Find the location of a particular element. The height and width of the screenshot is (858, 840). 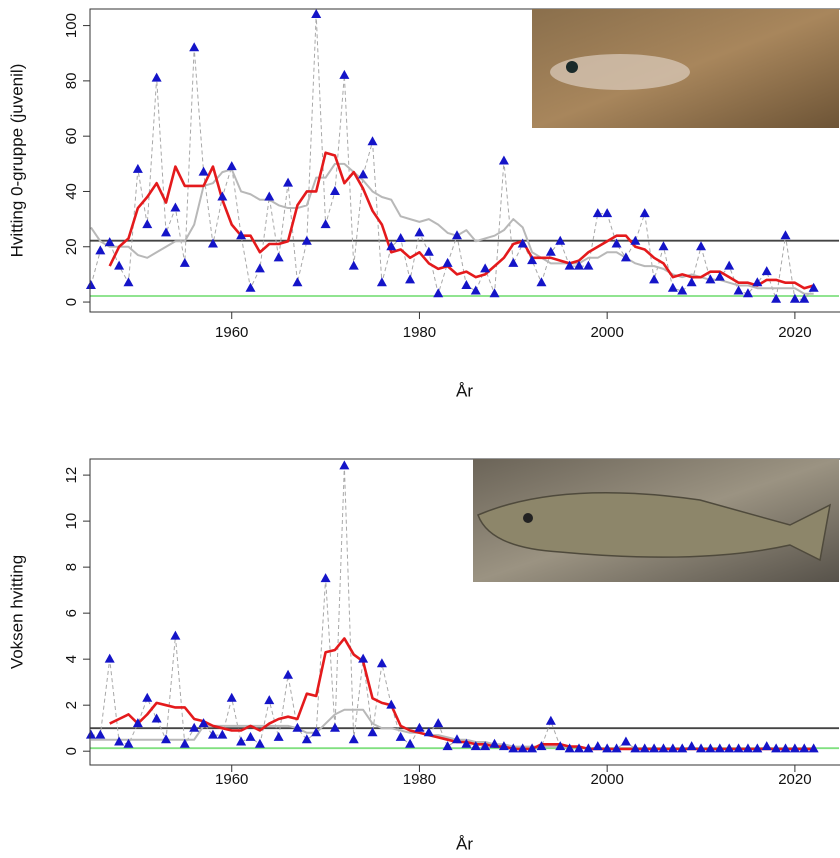

y-tick-label: 8 is located at coordinates (71, 567).